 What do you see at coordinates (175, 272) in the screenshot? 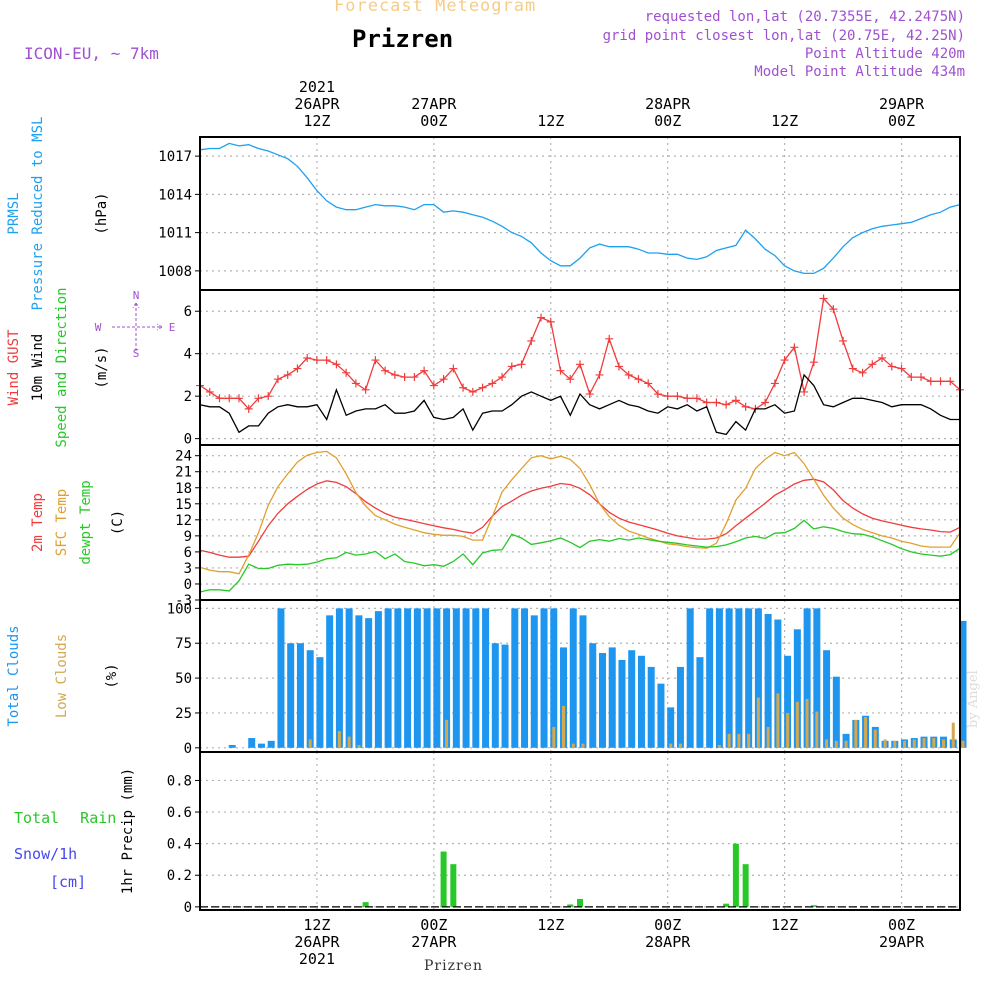
I see `y-tick-label: 1008` at bounding box center [175, 272].